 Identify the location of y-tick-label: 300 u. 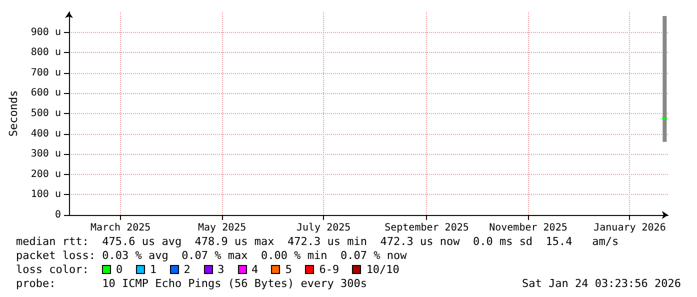
(45, 154).